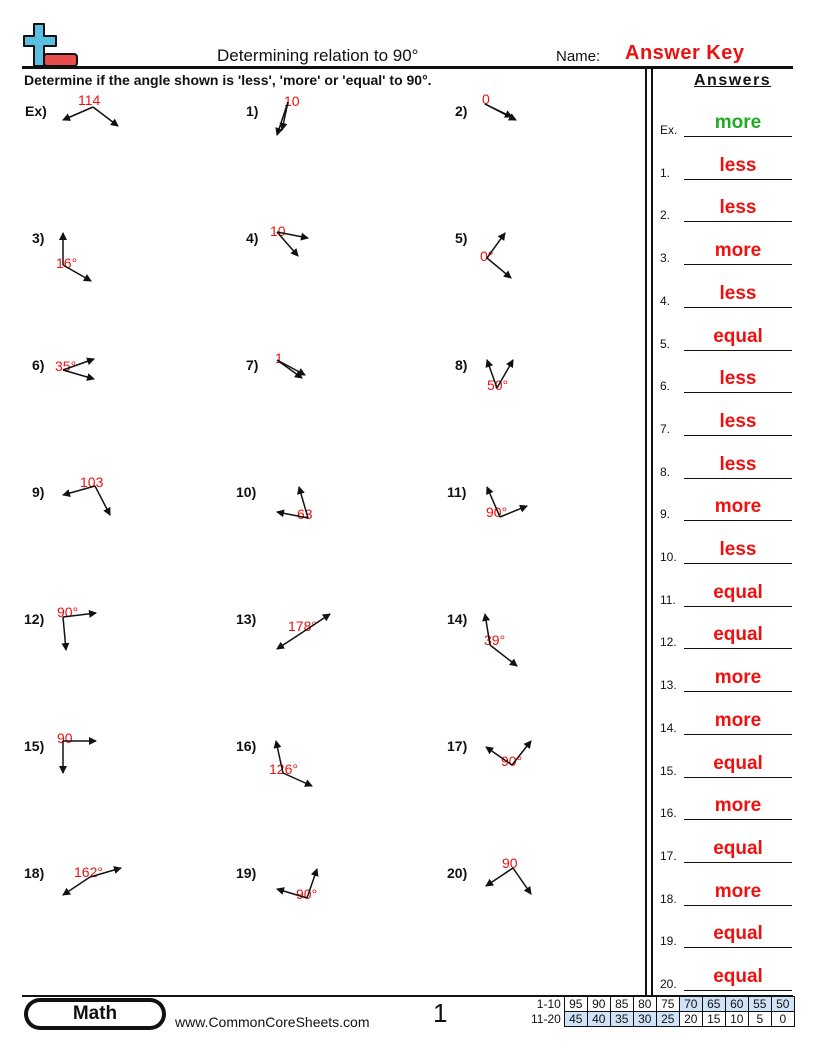 This screenshot has width=816, height=1056. Describe the element at coordinates (318, 55) in the screenshot. I see `worksheet-title: Determining relation to 90°` at that location.